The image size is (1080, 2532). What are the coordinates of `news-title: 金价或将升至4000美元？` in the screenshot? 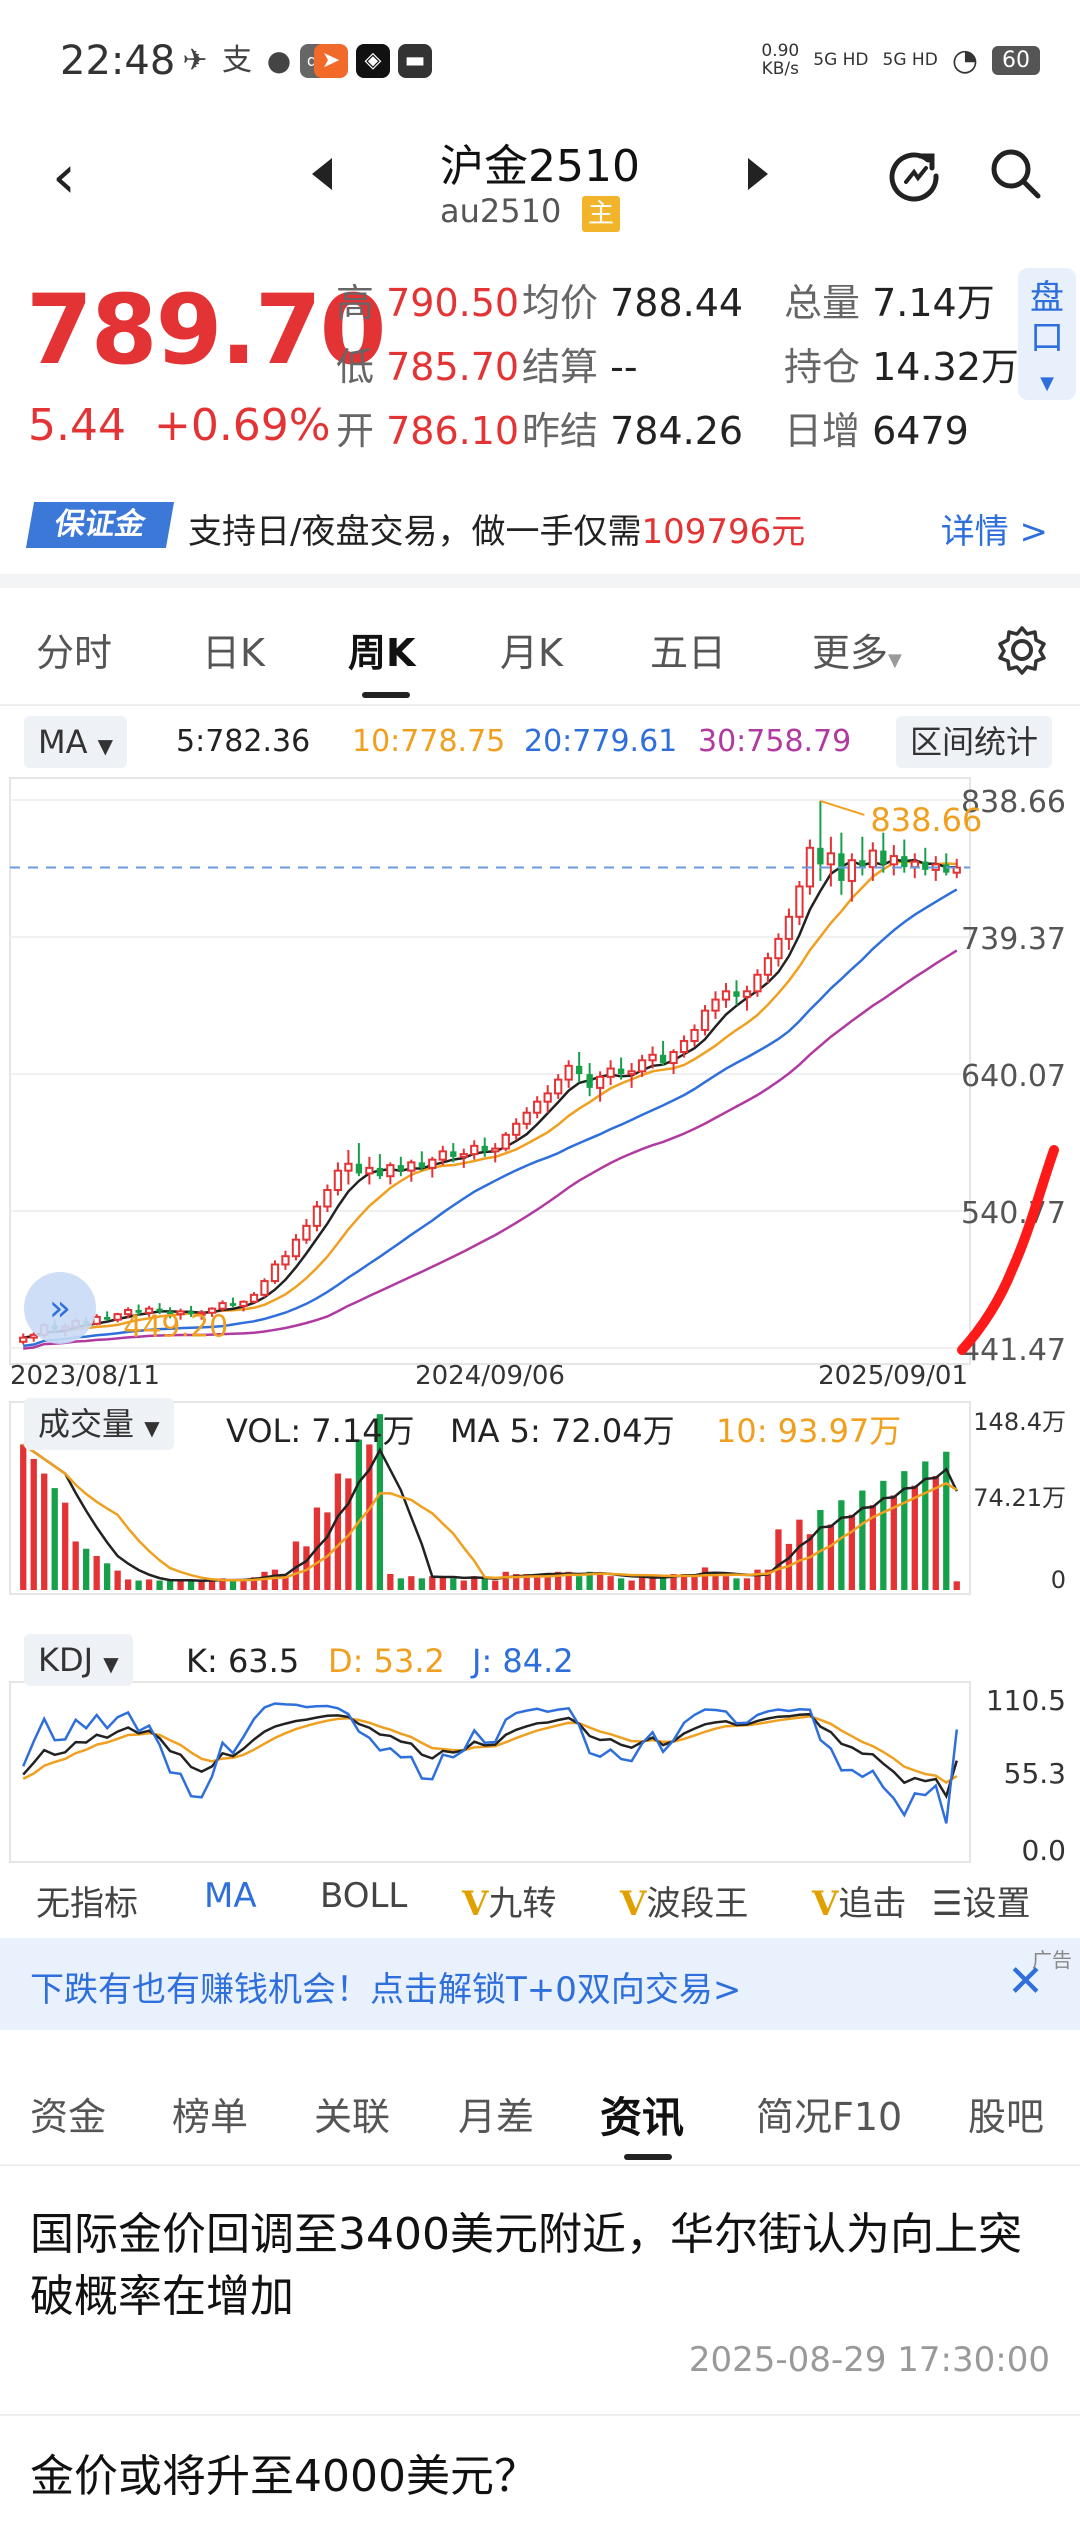 It's located at (284, 2476).